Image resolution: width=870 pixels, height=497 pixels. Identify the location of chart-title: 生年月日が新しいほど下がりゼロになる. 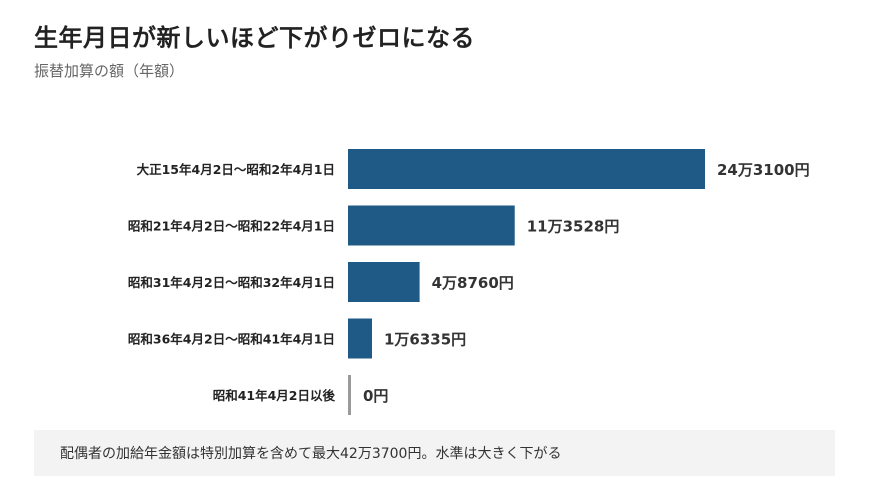
(254, 38).